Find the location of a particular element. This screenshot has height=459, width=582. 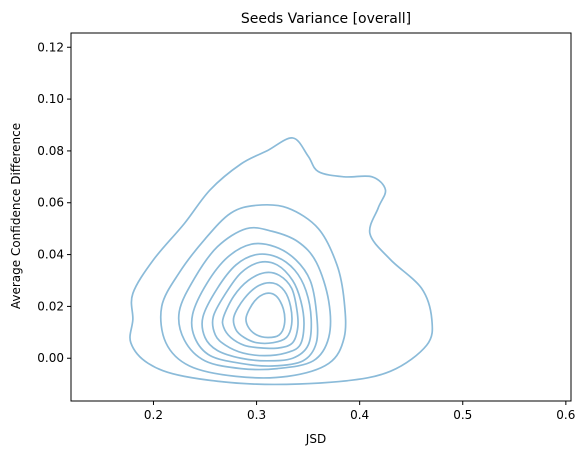

y-axis-label: Average Confidence Difference is located at coordinates (16, 216).